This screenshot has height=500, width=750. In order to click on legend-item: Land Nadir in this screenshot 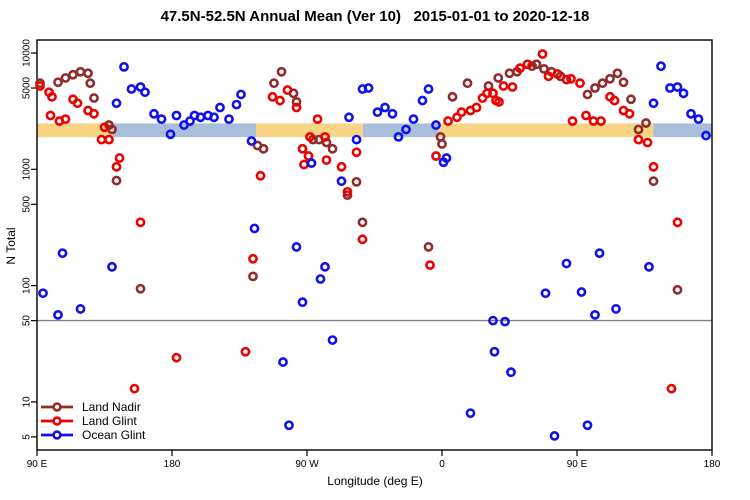, I will do `click(92, 407)`.